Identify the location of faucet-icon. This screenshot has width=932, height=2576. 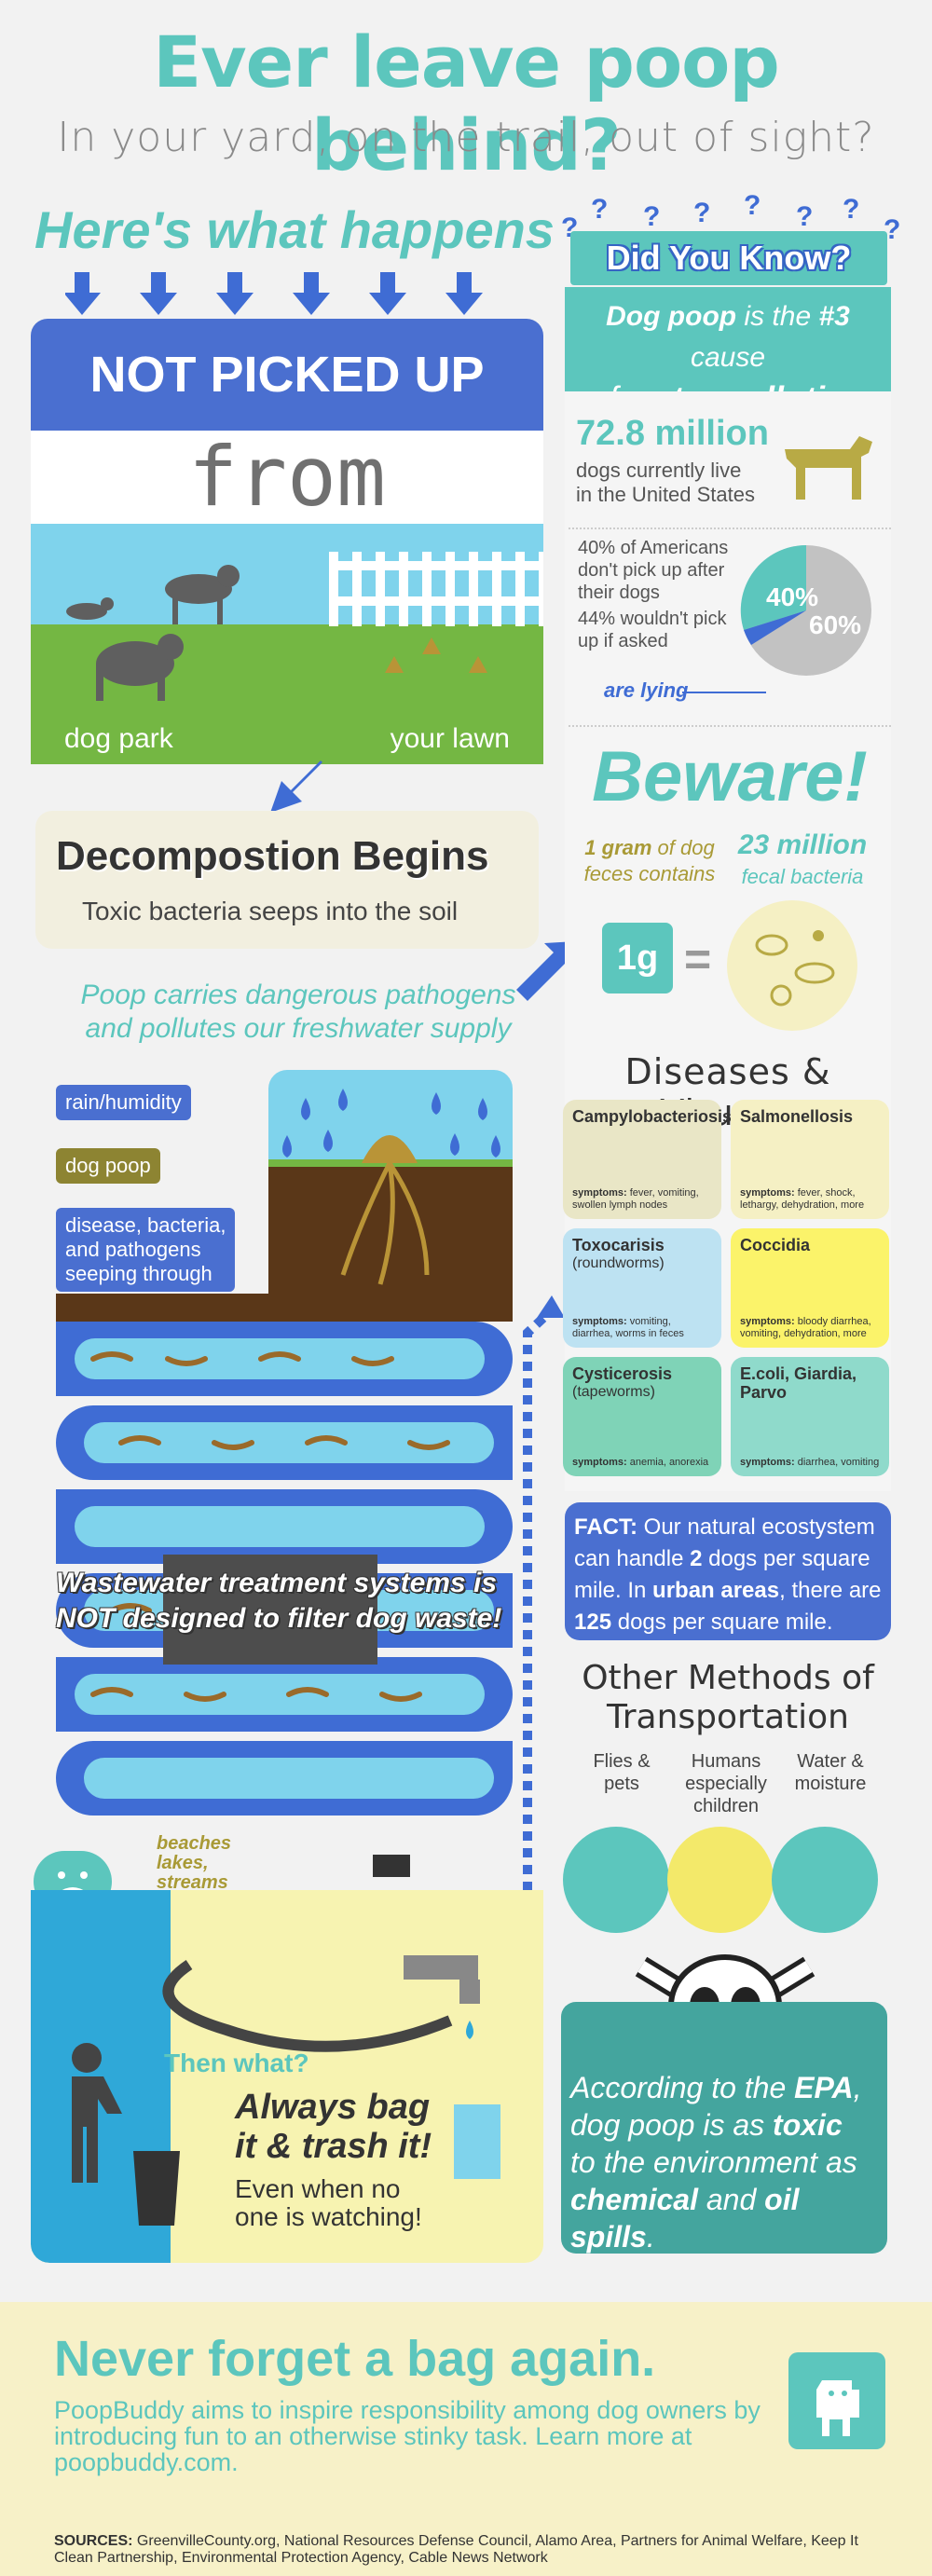
(441, 1967).